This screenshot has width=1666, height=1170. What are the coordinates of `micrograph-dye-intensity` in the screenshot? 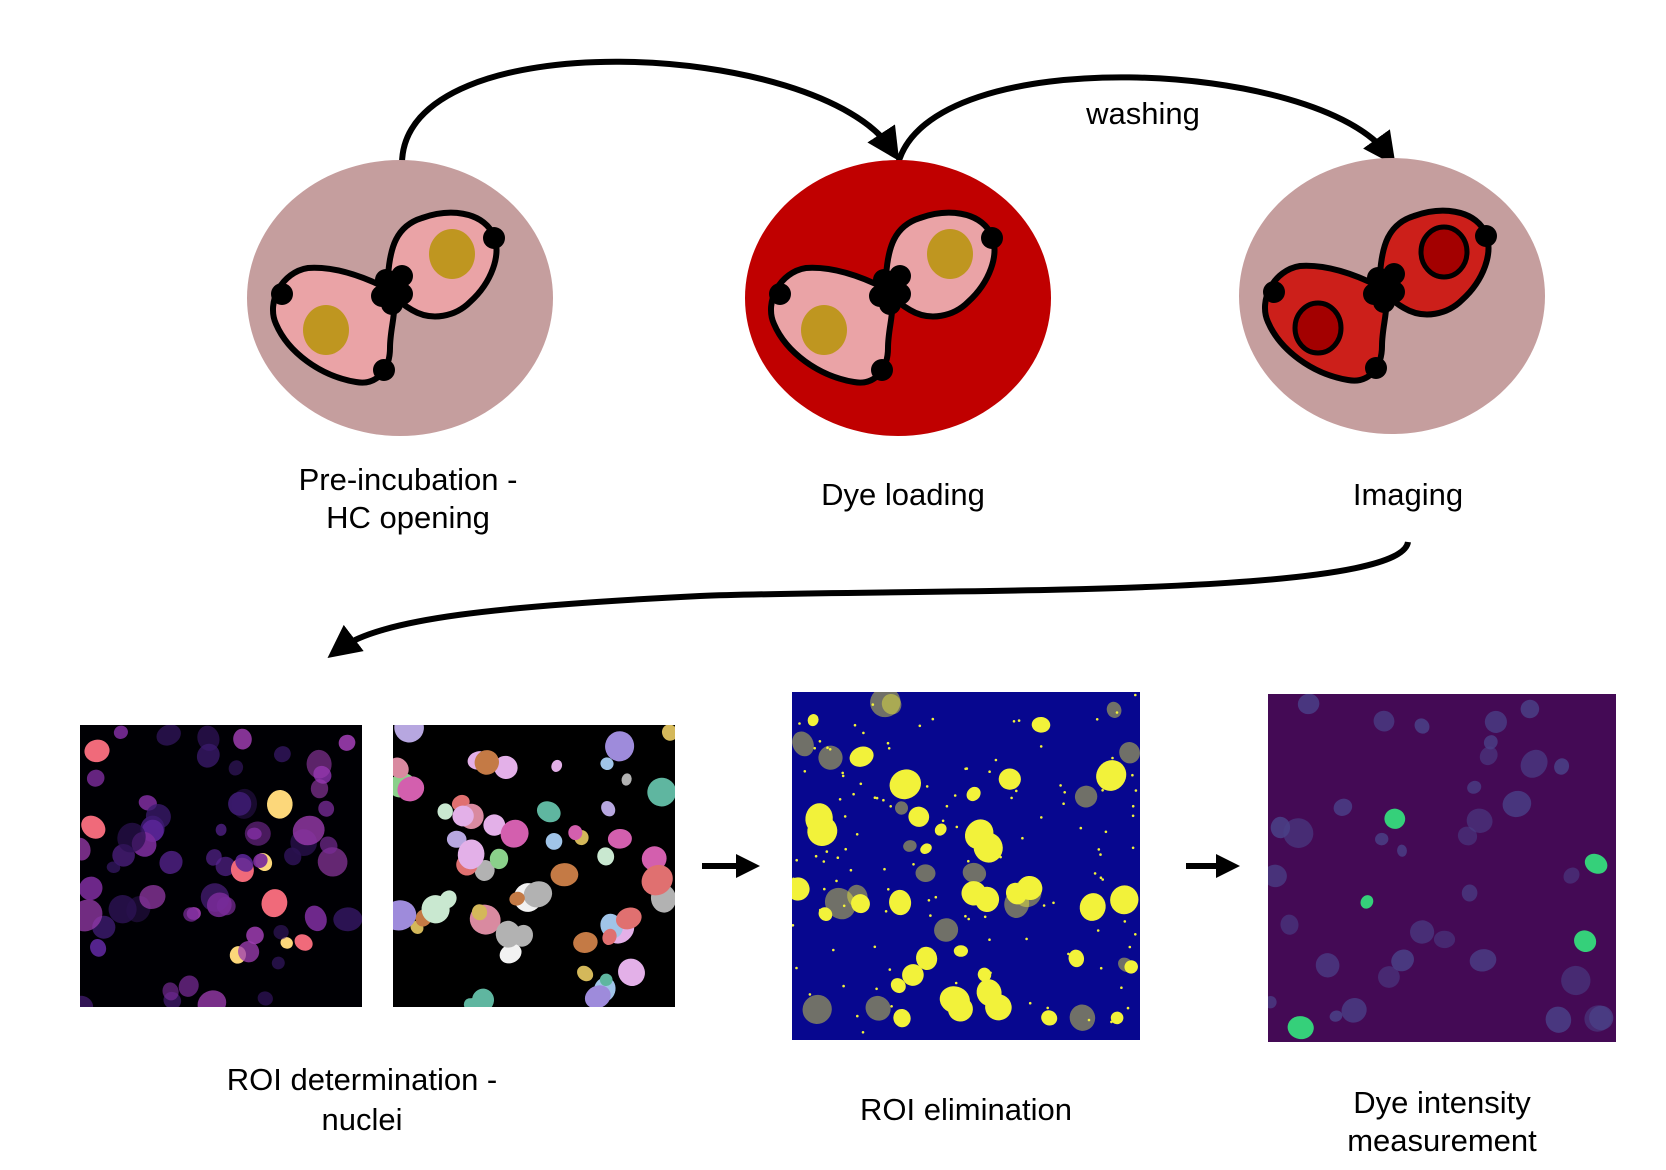 It's located at (1442, 868).